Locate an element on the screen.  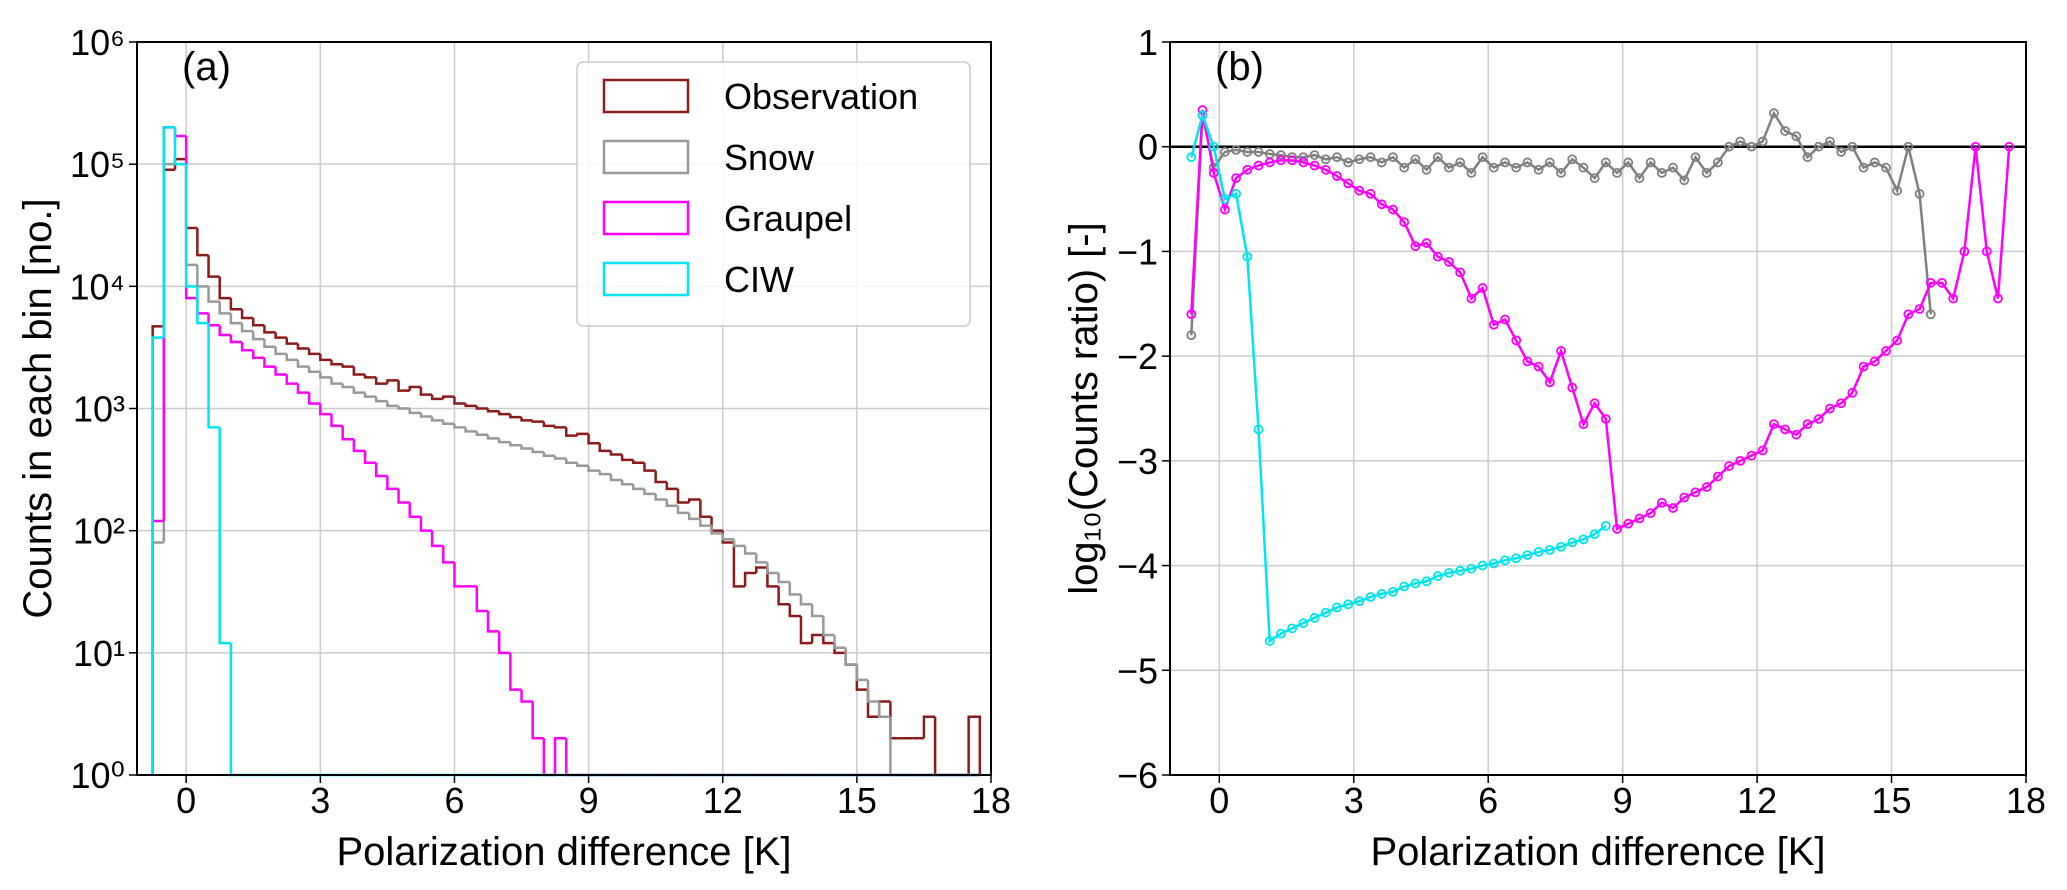
legend-label: Snow is located at coordinates (769, 157).